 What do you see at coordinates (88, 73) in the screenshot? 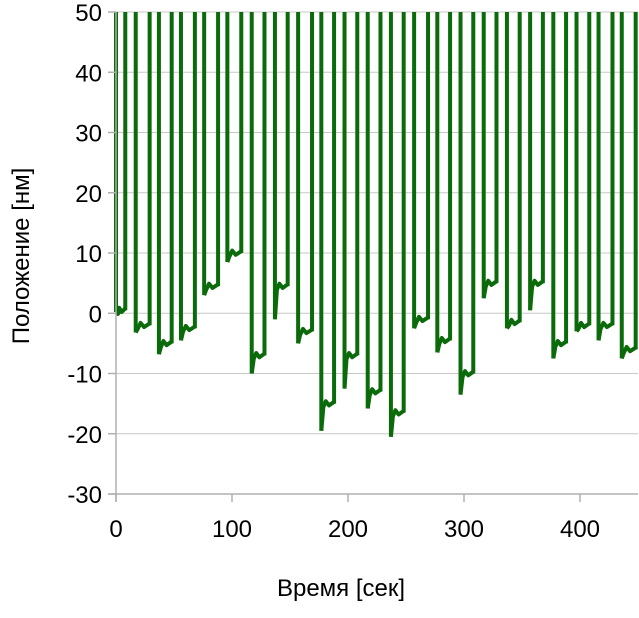
I see `y-tick-label: 40` at bounding box center [88, 73].